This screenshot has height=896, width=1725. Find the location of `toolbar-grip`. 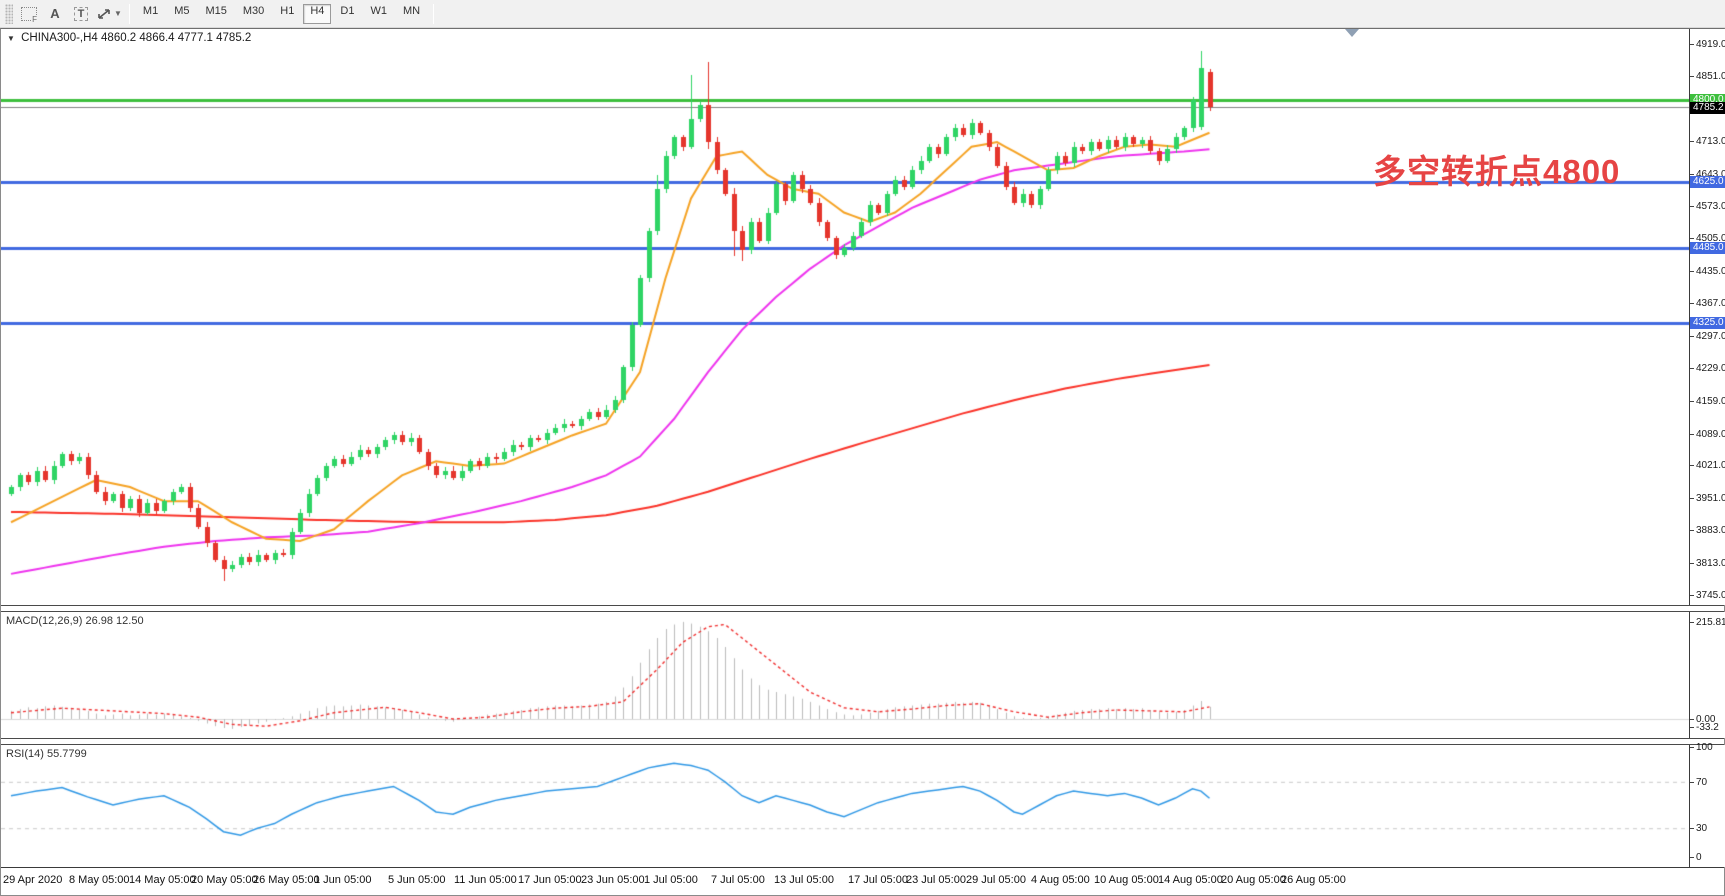

toolbar-grip is located at coordinates (9, 13).